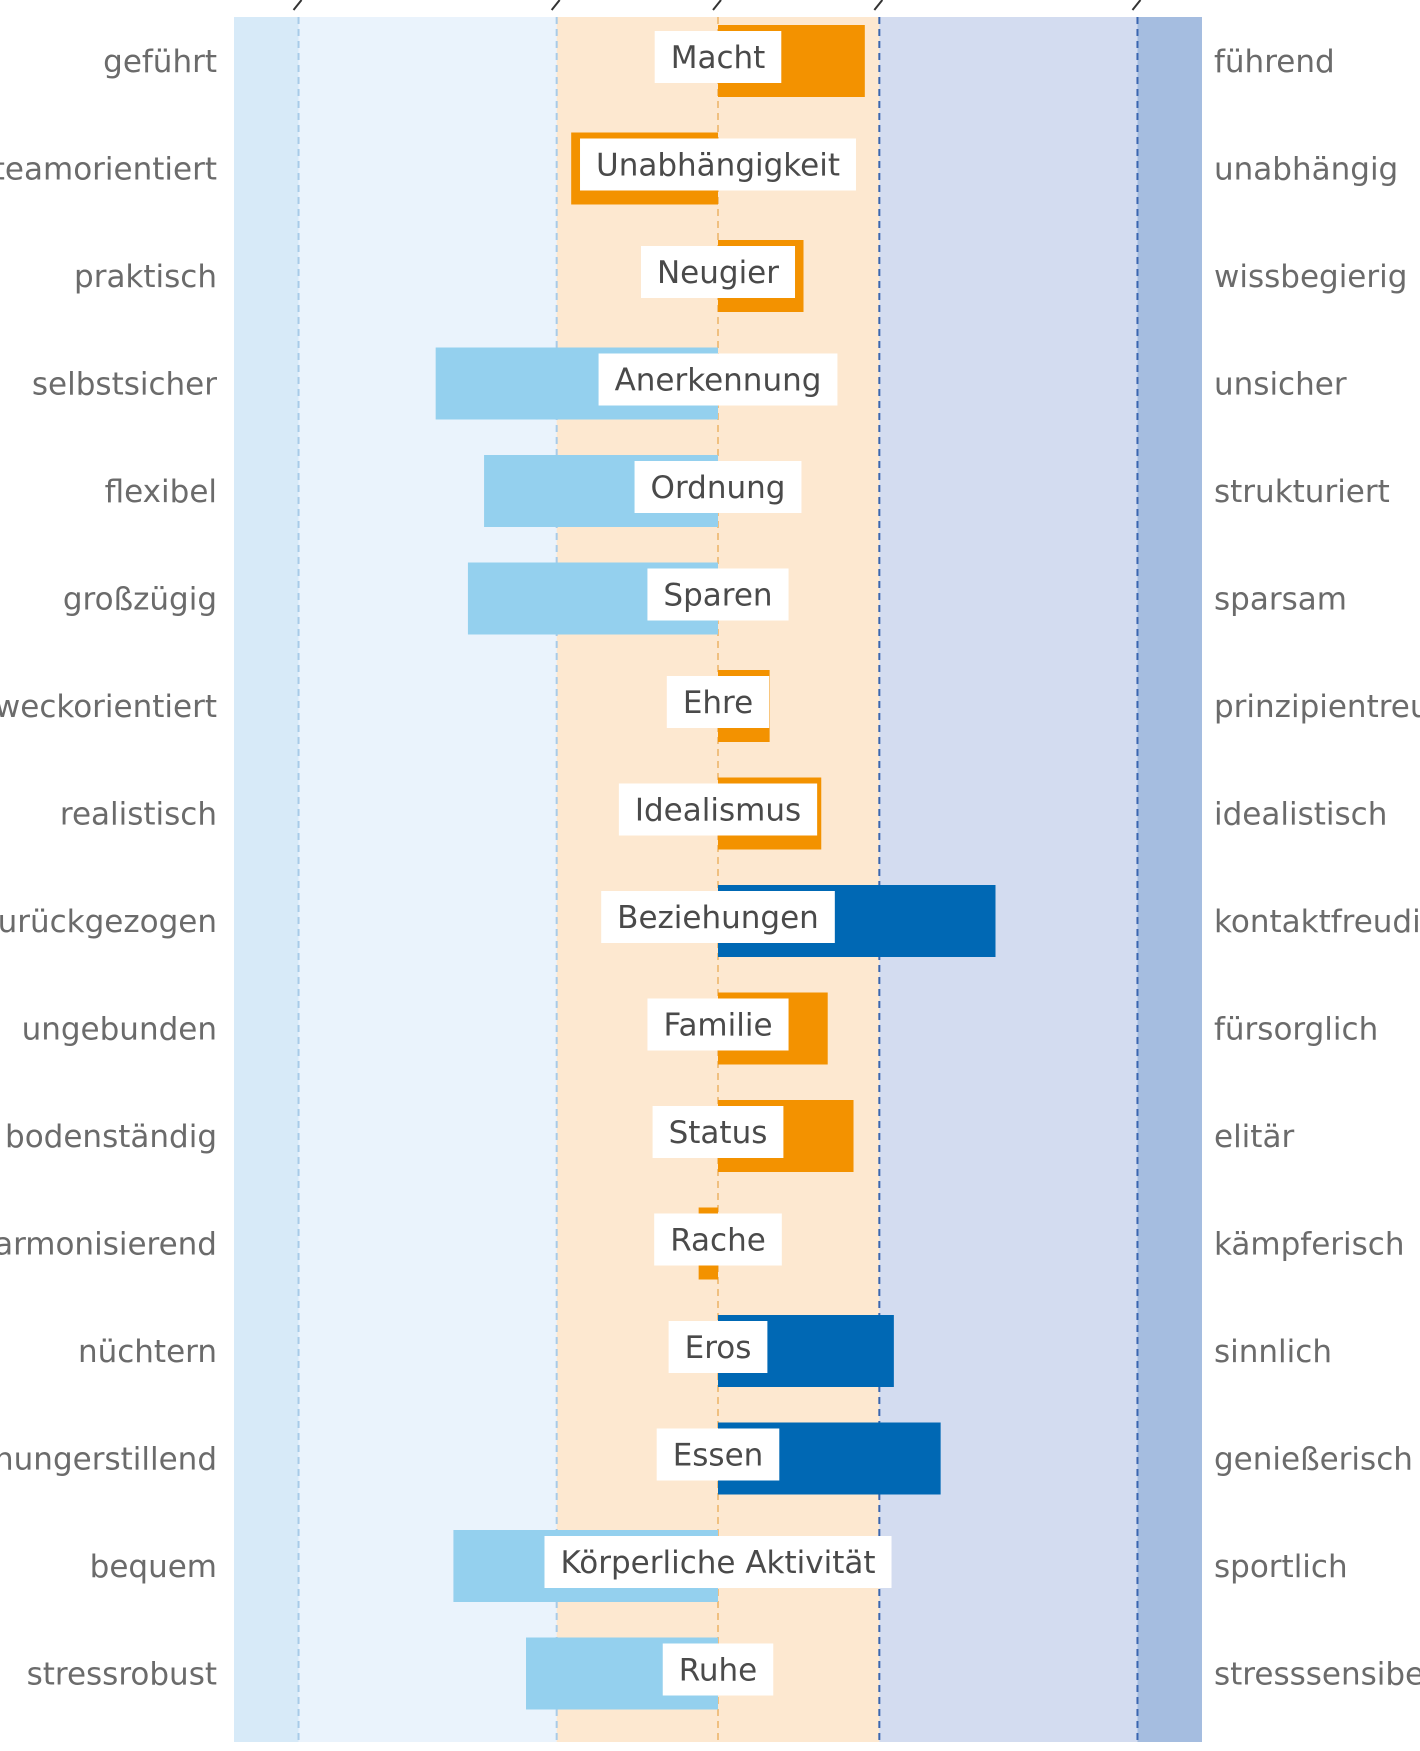  Describe the element at coordinates (1280, 385) in the screenshot. I see `right-trait-label: unsicher` at that location.